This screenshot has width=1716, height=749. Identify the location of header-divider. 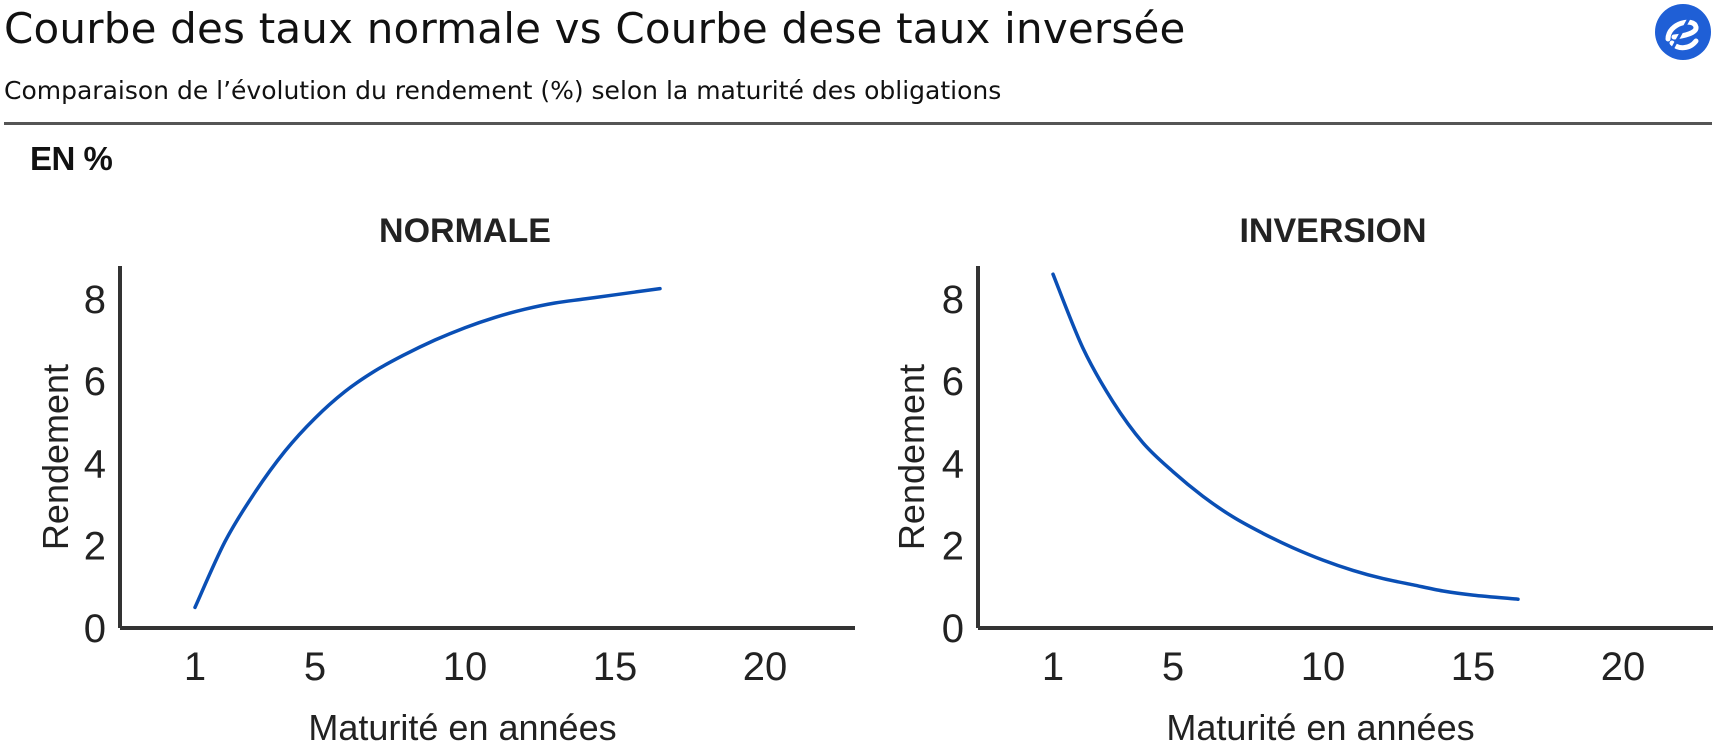
(858, 123).